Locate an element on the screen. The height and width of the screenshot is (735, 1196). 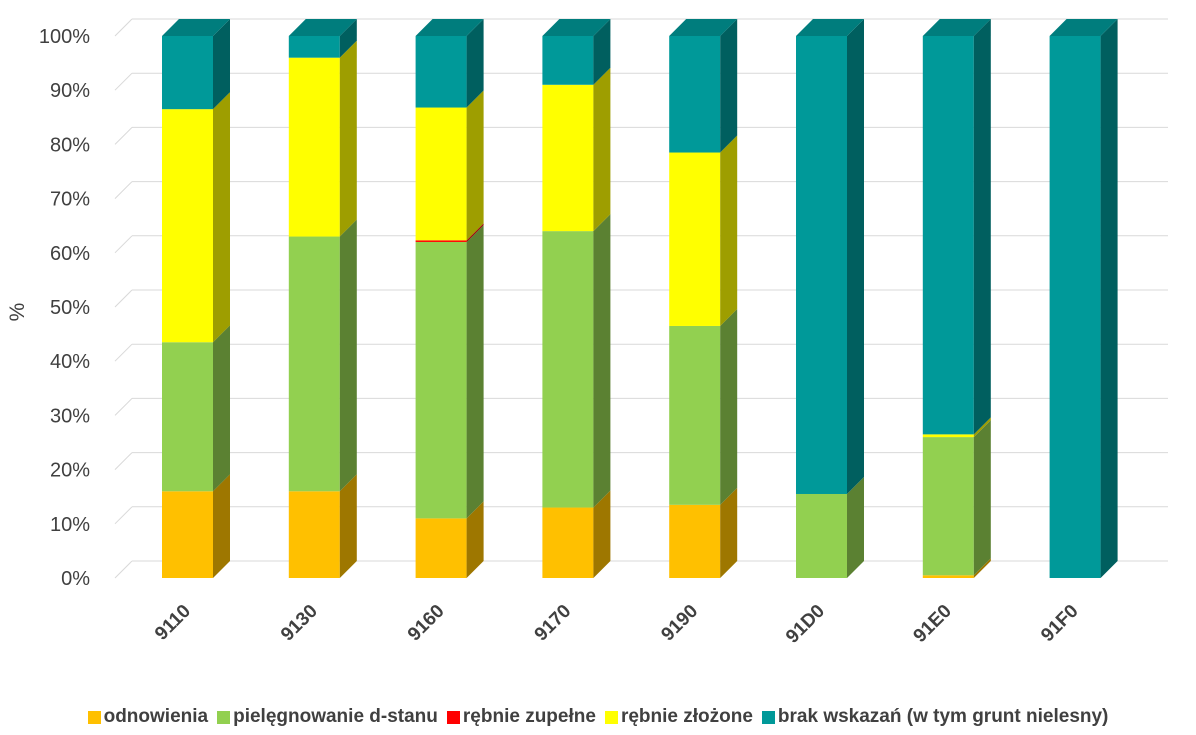
y-tick-label: 80% is located at coordinates (70, 145).